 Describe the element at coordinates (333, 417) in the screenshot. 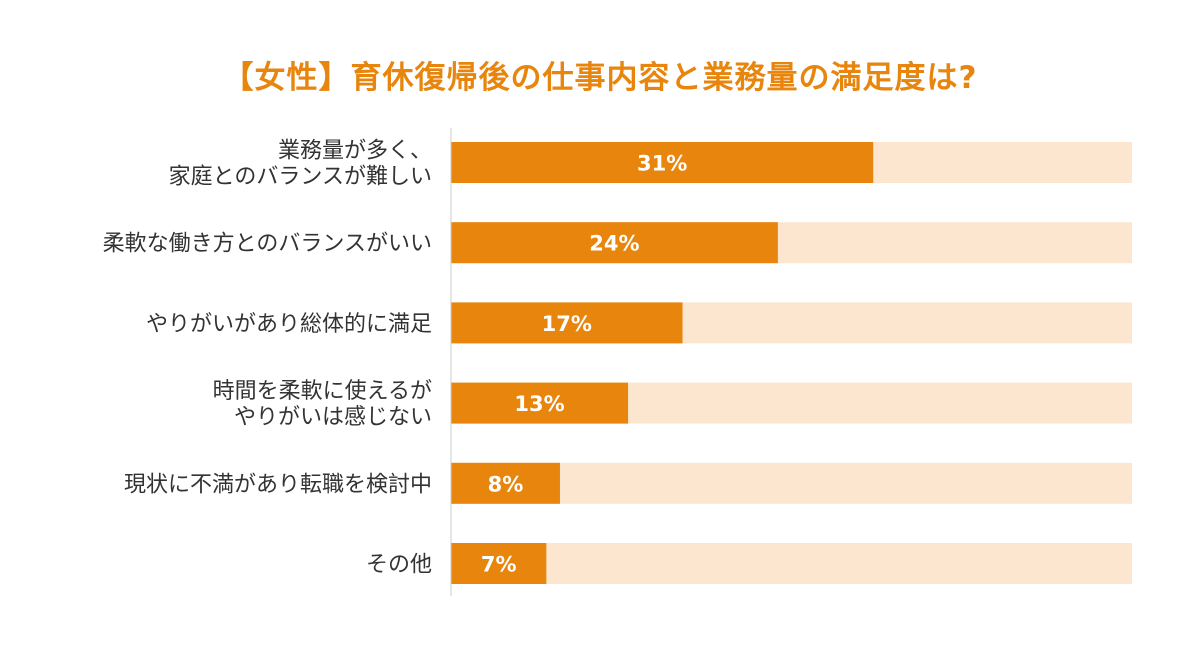

I see `category-label: やりがいは感じない` at that location.